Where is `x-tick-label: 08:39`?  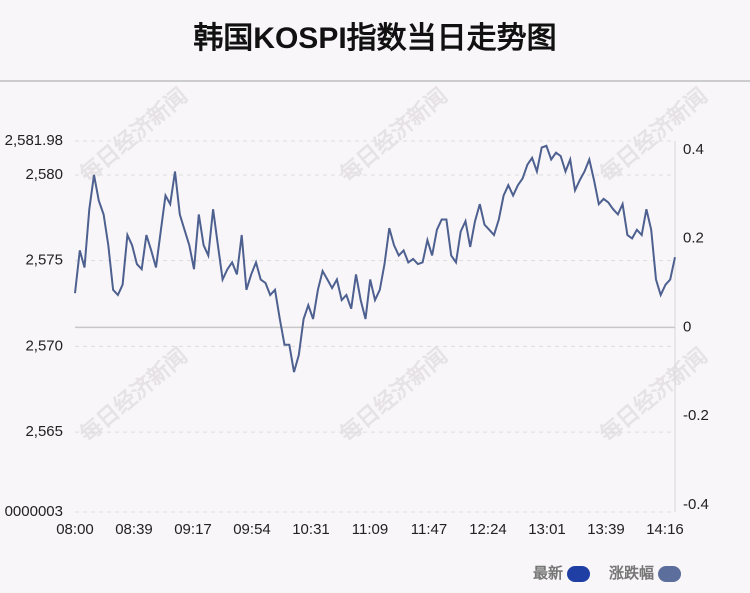
x-tick-label: 08:39 is located at coordinates (134, 529).